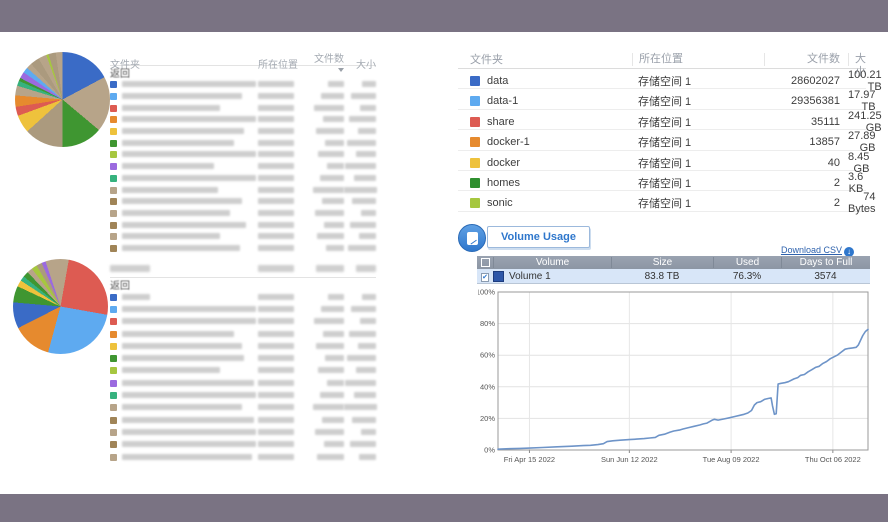  Describe the element at coordinates (552, 262) in the screenshot. I see `header-volume: Volume` at that location.